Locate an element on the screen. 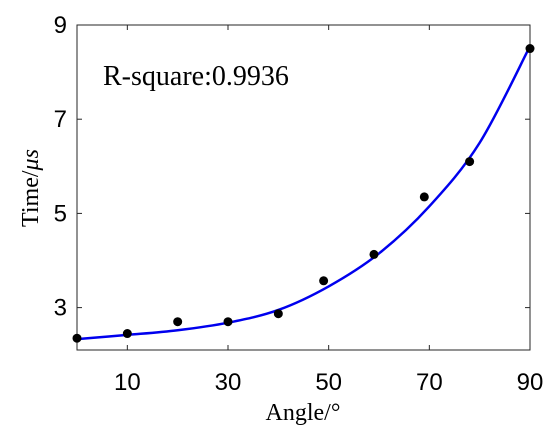  x-tick-label: 50 is located at coordinates (328, 382).